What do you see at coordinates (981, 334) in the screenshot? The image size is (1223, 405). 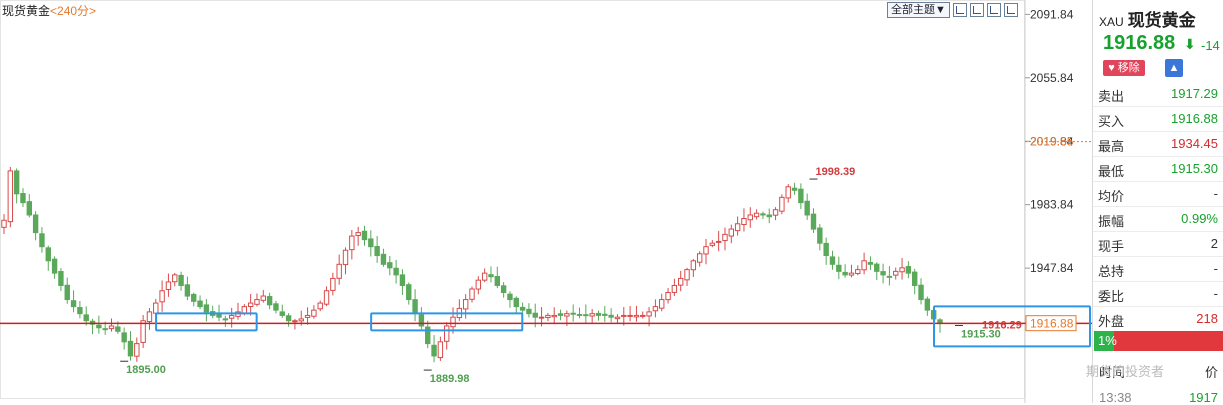 I see `price-annotation: 1915.30` at bounding box center [981, 334].